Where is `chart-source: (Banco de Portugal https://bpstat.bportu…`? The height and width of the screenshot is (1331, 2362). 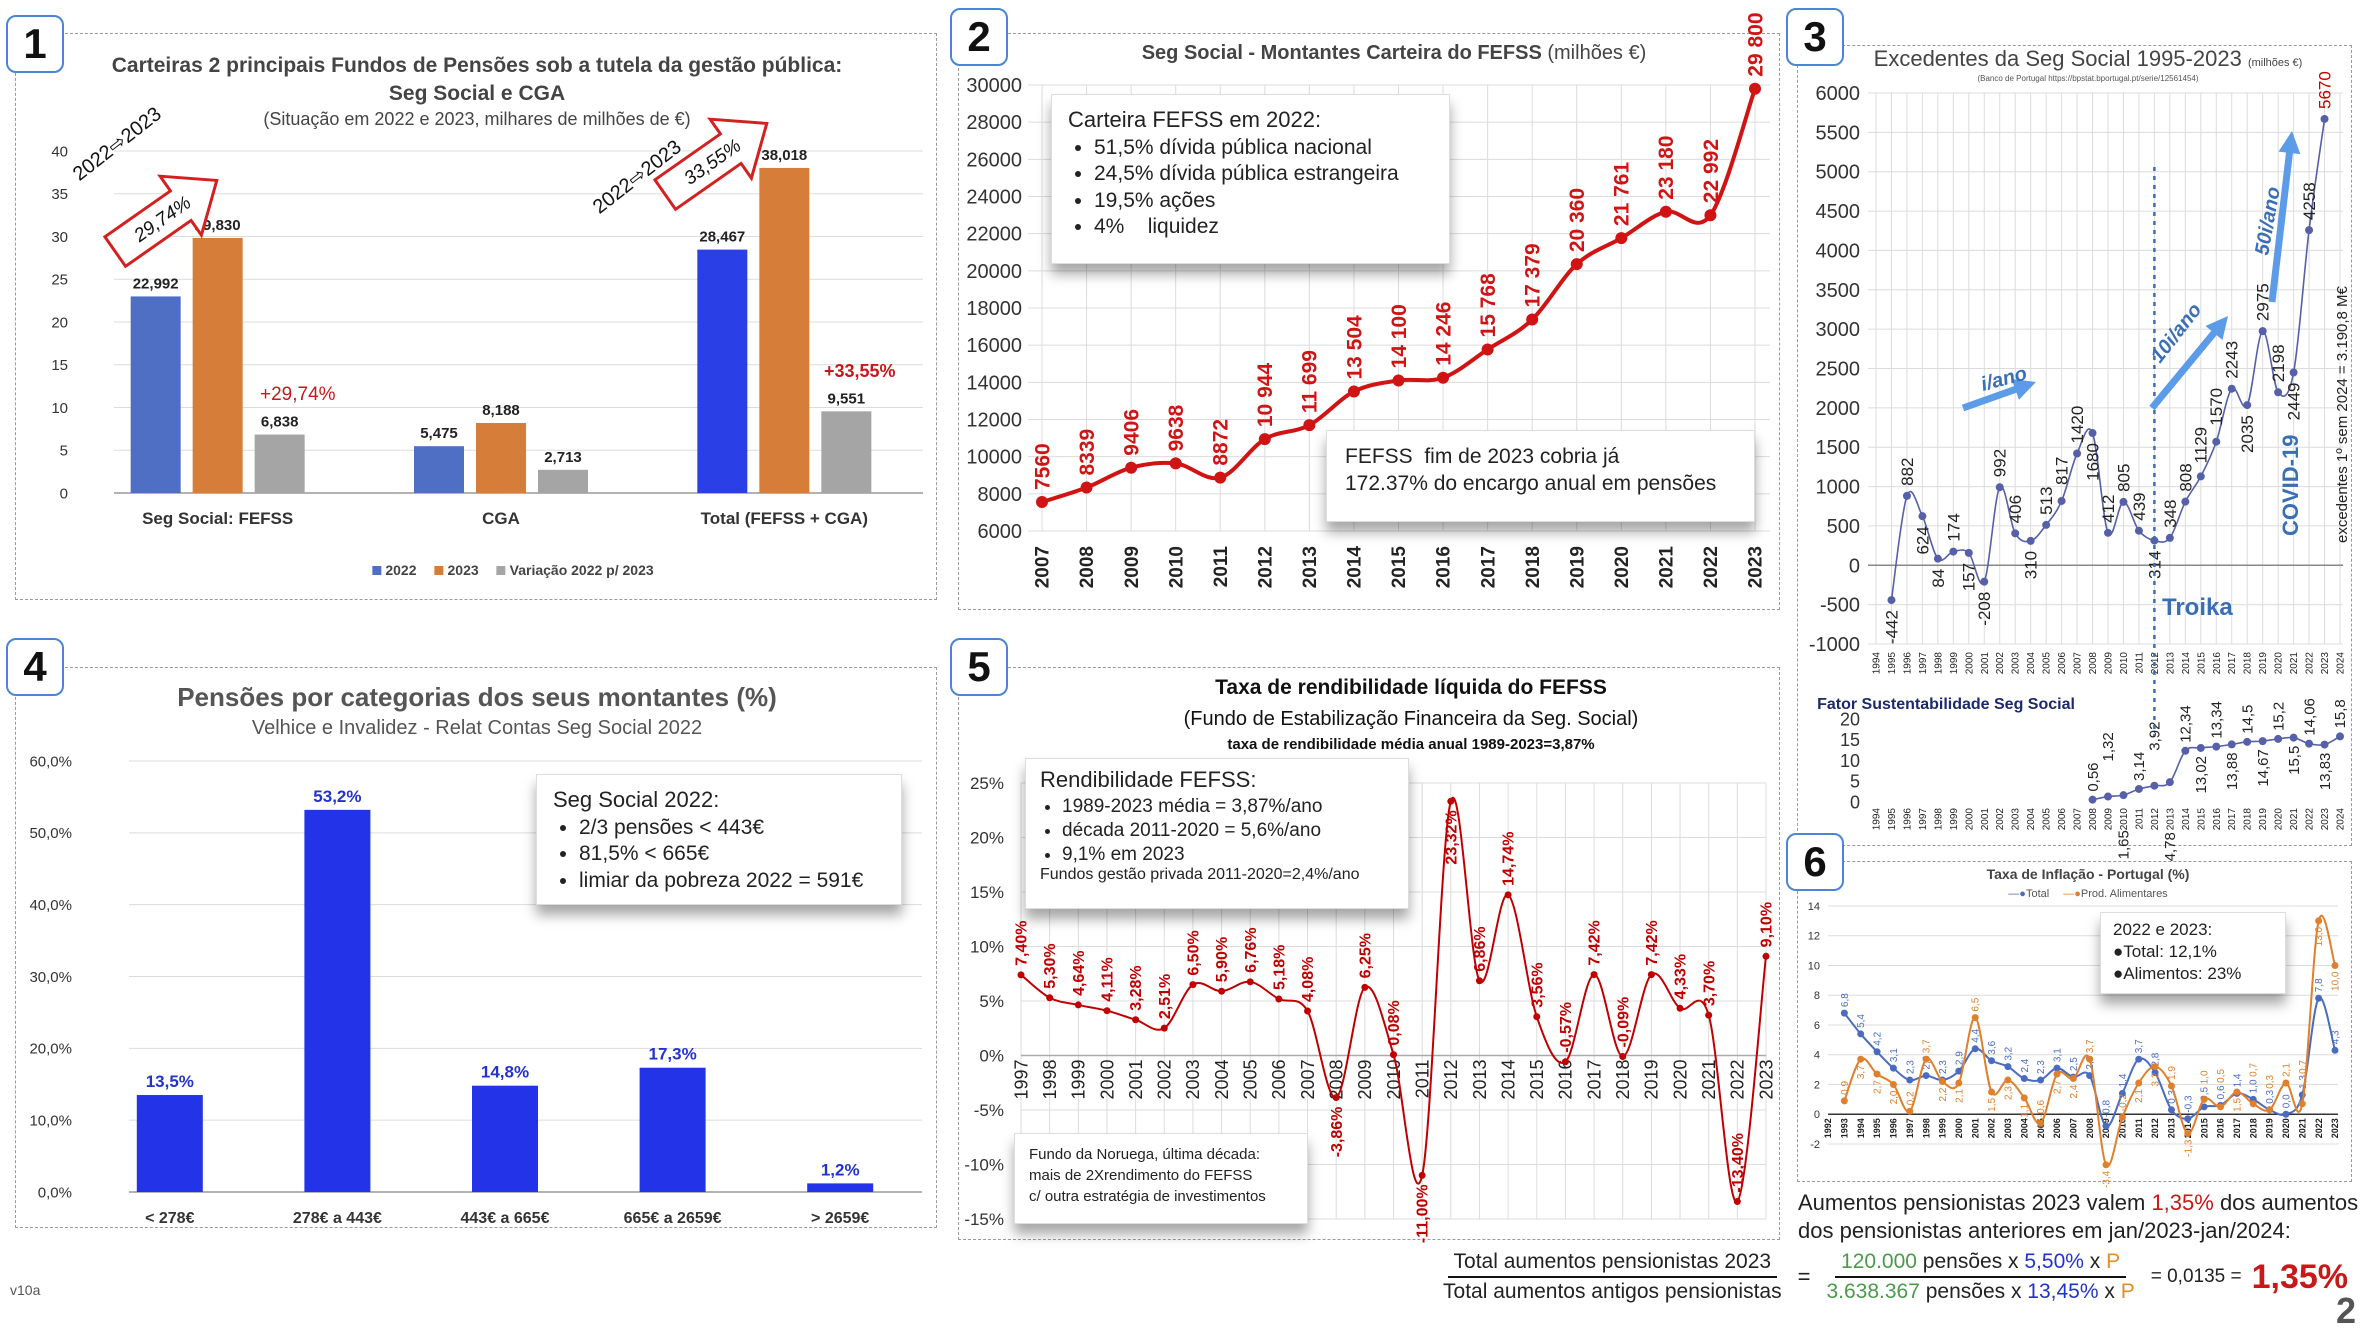
chart-source: (Banco de Portugal https://bpstat.bportu… is located at coordinates (2088, 78).